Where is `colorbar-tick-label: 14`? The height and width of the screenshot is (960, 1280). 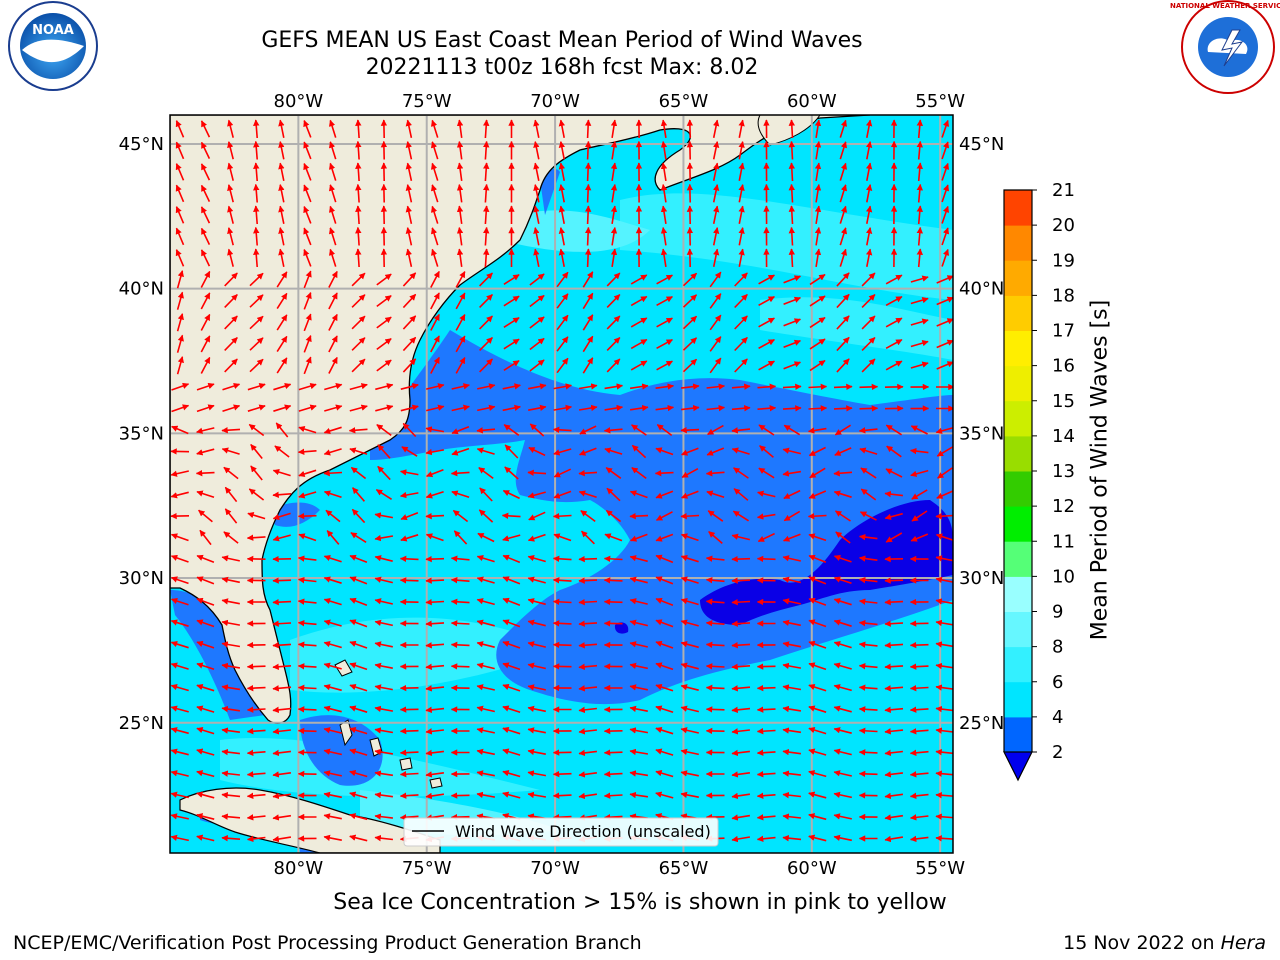
colorbar-tick-label: 14 is located at coordinates (1063, 436).